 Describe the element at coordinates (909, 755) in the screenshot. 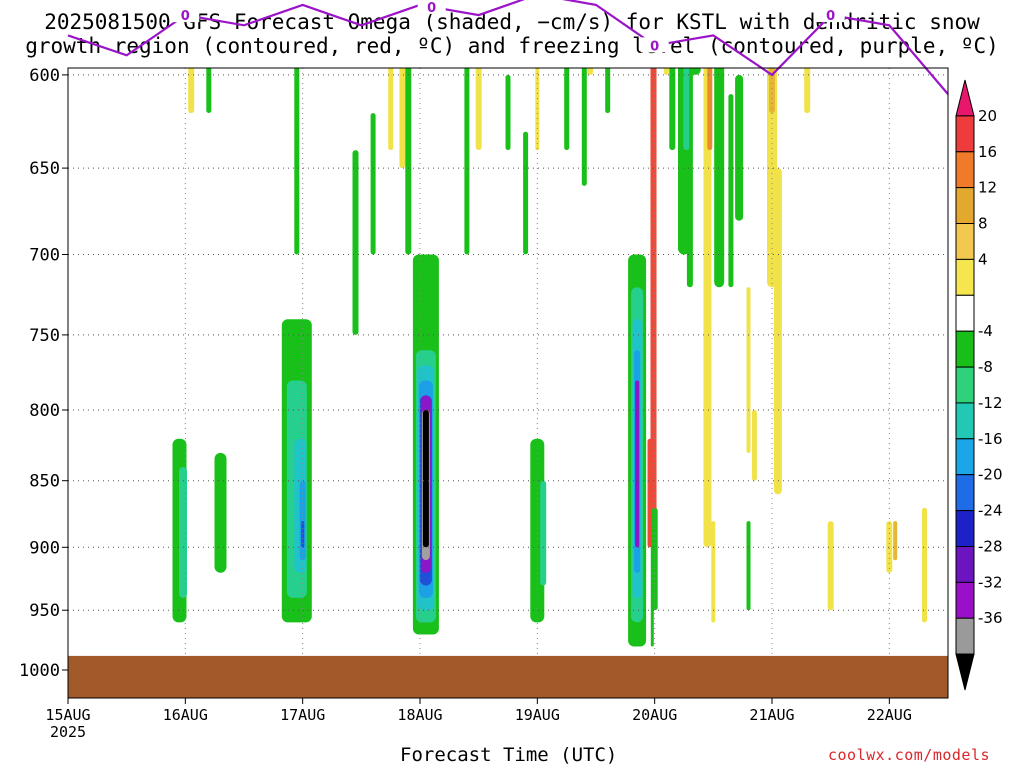

I see `credit-link: coolwx.com/models` at that location.